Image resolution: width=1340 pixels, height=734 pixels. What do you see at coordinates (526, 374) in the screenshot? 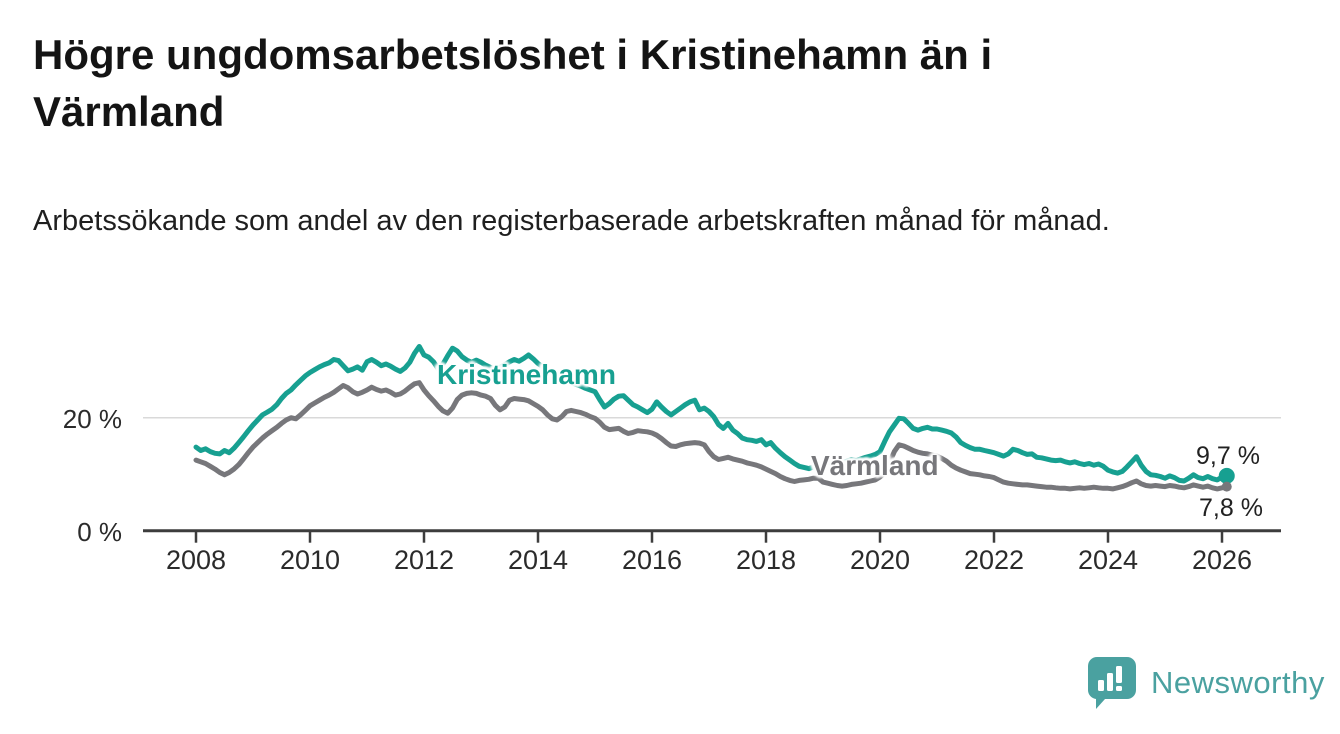
I see `series-label-kristinehamn: Kristinehamn` at bounding box center [526, 374].